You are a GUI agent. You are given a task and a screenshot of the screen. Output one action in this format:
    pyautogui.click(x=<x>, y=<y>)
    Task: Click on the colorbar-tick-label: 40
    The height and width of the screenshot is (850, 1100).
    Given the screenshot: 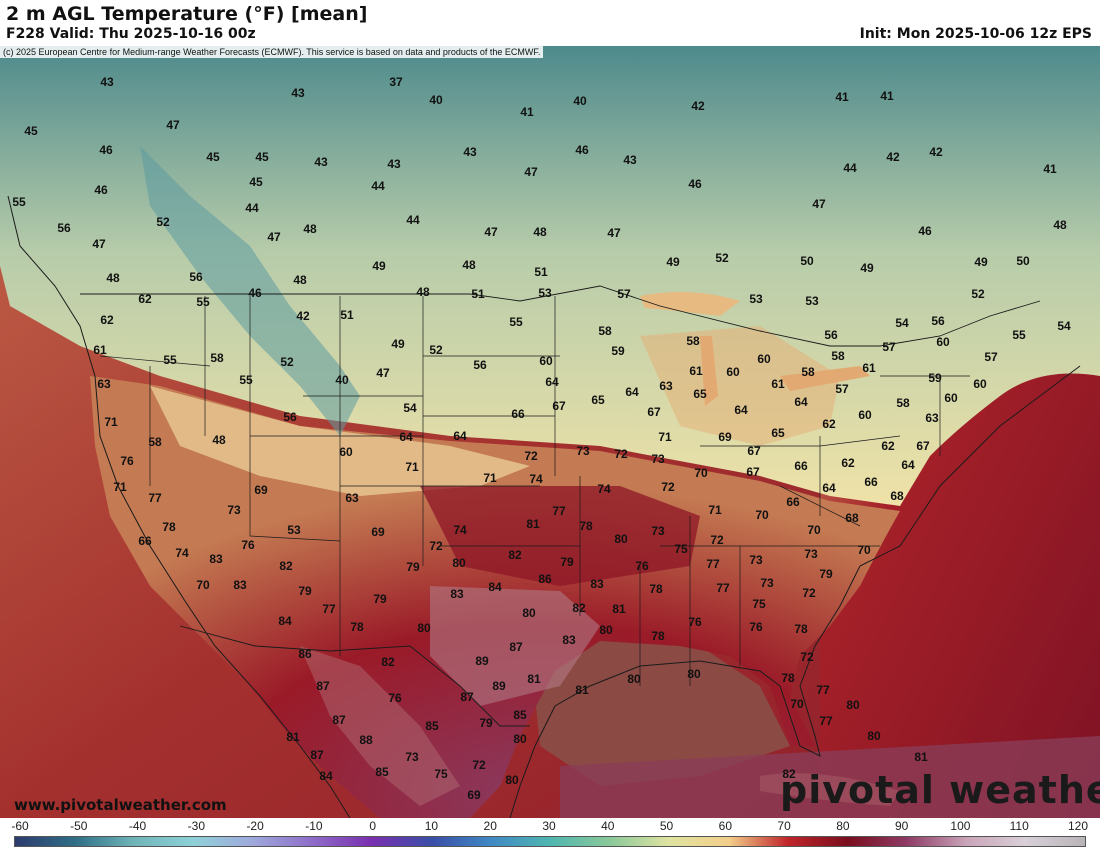 What is the action you would take?
    pyautogui.click(x=608, y=826)
    